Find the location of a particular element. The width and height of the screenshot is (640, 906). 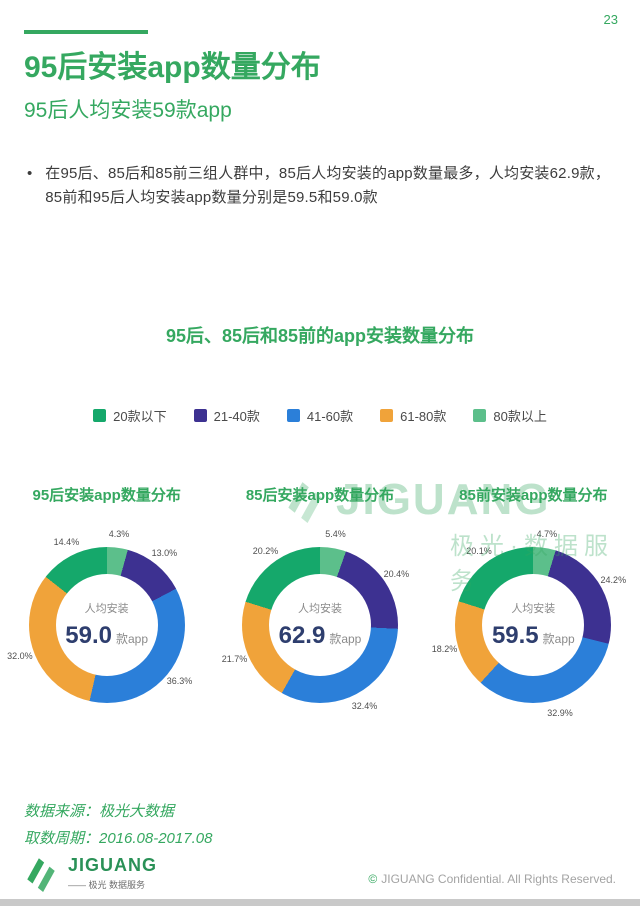

segment-percent-label: 4.3% is located at coordinates (119, 533).